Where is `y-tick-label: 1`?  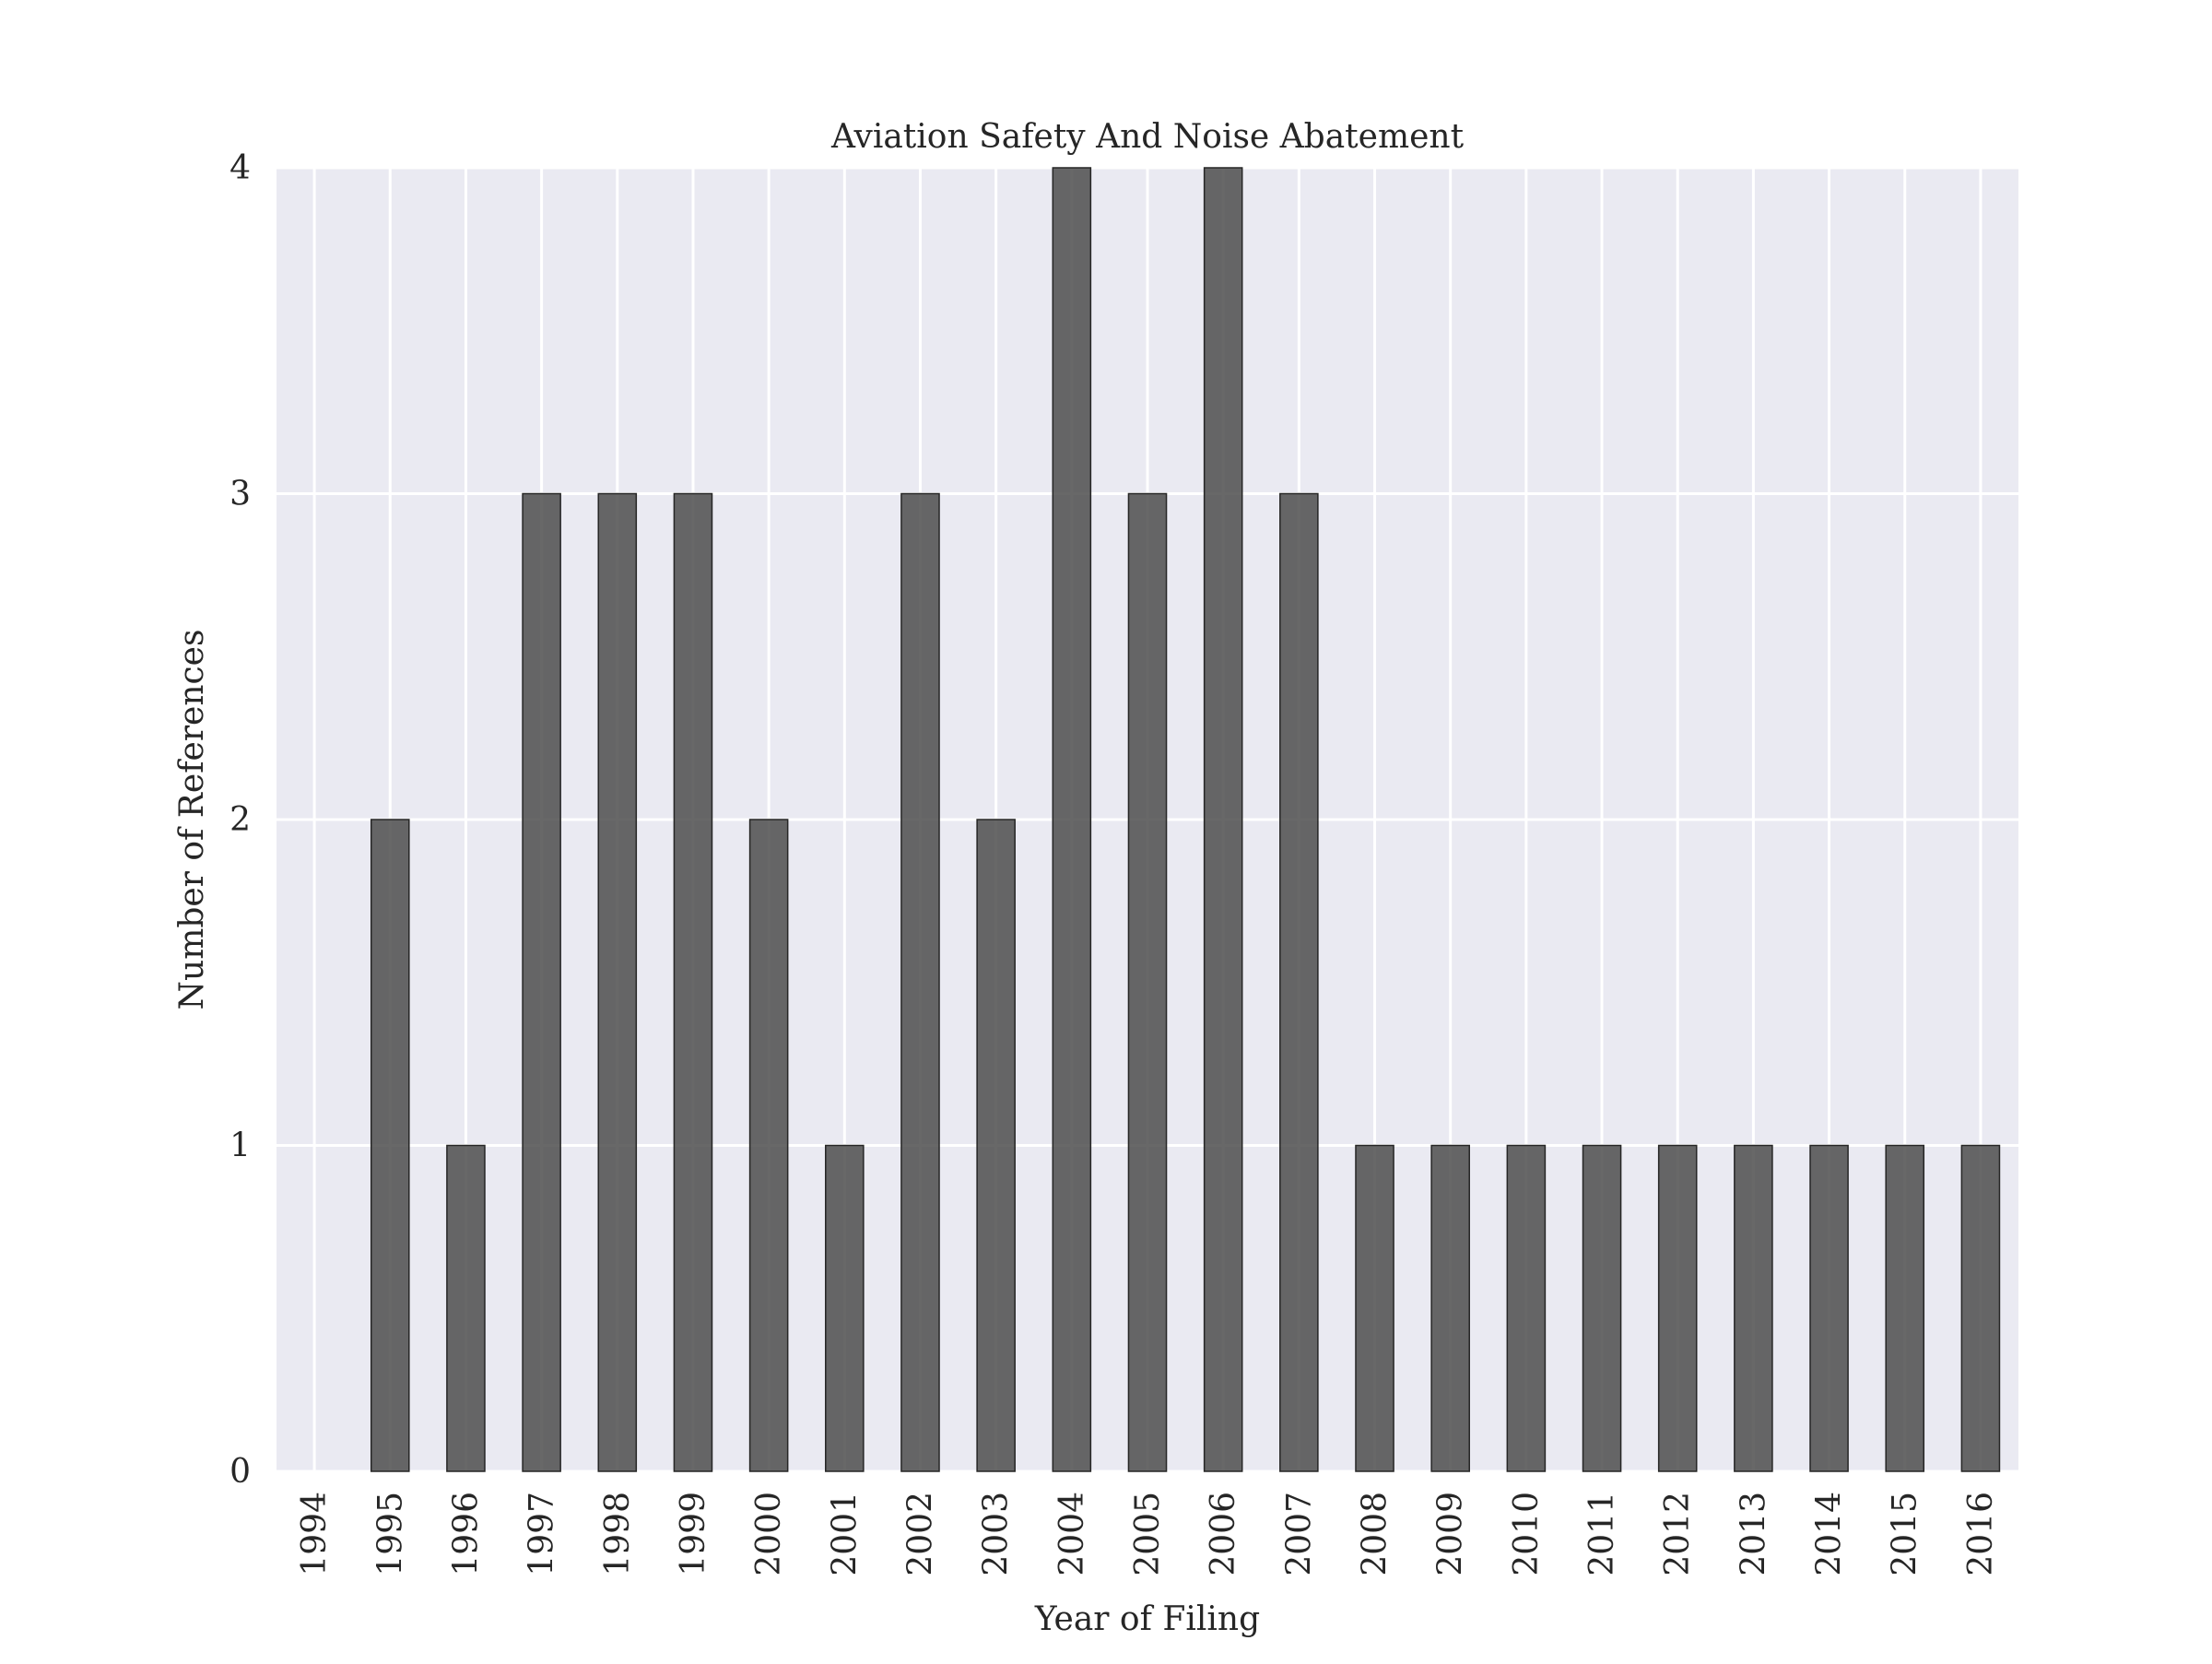 y-tick-label: 1 is located at coordinates (240, 1146).